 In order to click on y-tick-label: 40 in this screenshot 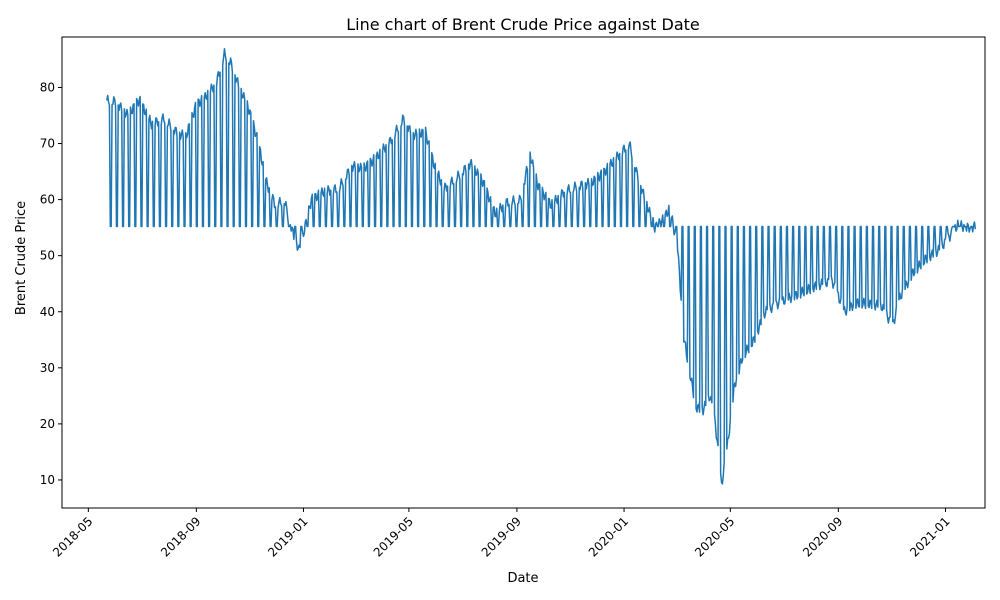, I will do `click(47, 312)`.